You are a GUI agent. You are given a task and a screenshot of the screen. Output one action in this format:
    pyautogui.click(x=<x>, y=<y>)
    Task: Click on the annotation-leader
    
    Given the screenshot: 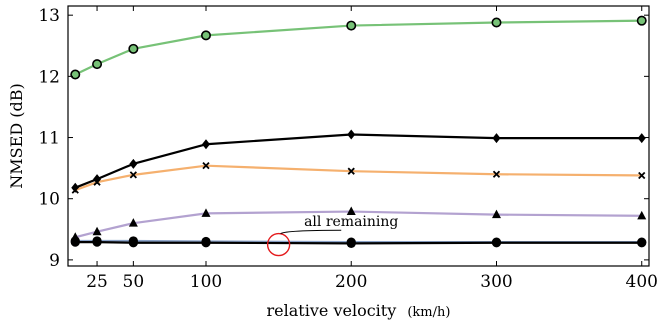 What is the action you would take?
    pyautogui.click(x=311, y=232)
    